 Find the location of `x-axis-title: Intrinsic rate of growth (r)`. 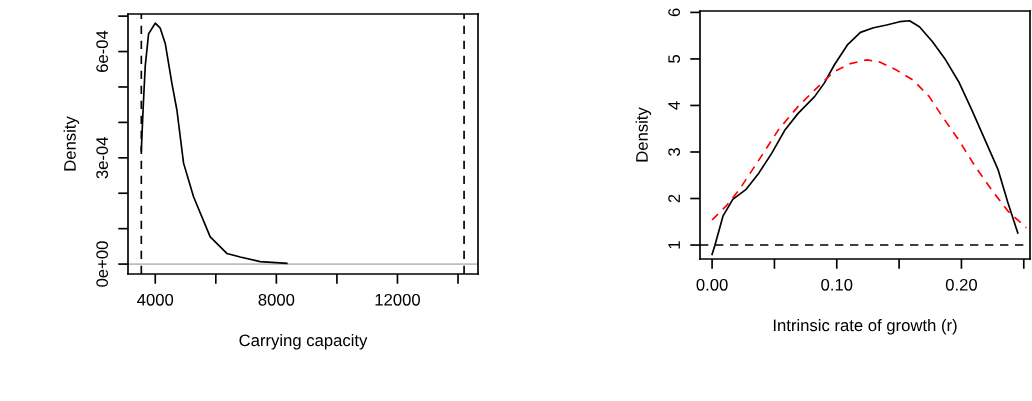

x-axis-title: Intrinsic rate of growth (r) is located at coordinates (865, 326).